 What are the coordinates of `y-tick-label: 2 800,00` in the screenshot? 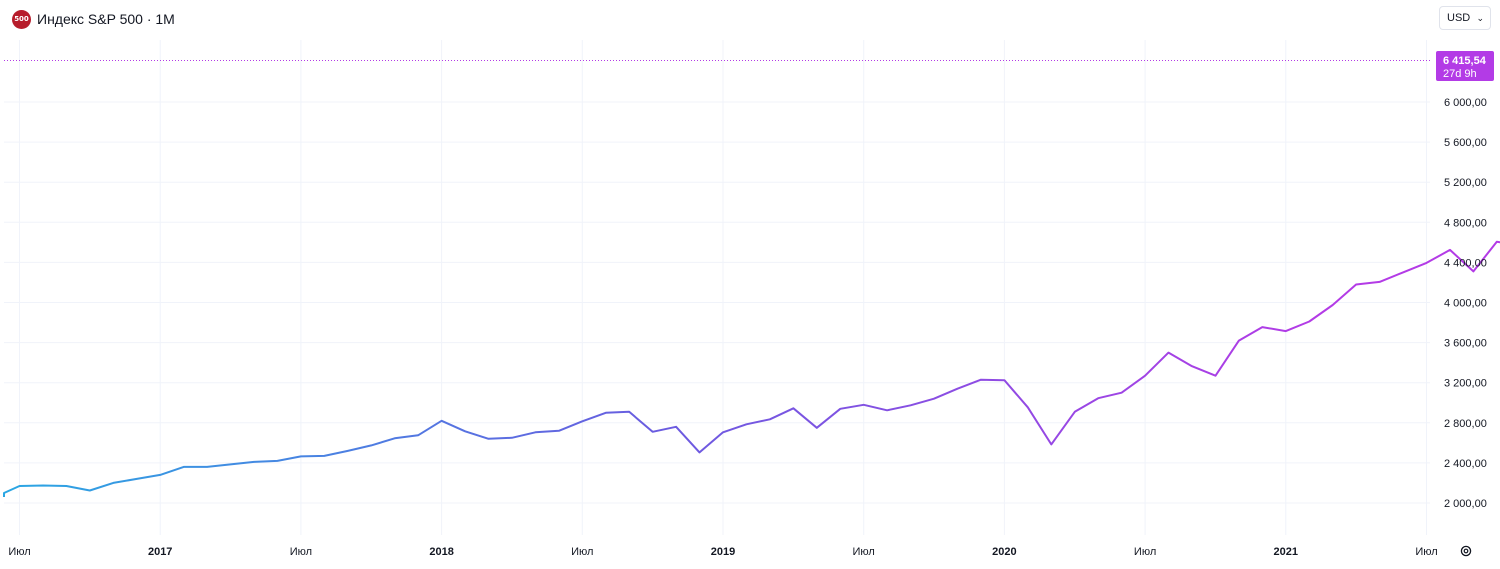 It's located at (1465, 424).